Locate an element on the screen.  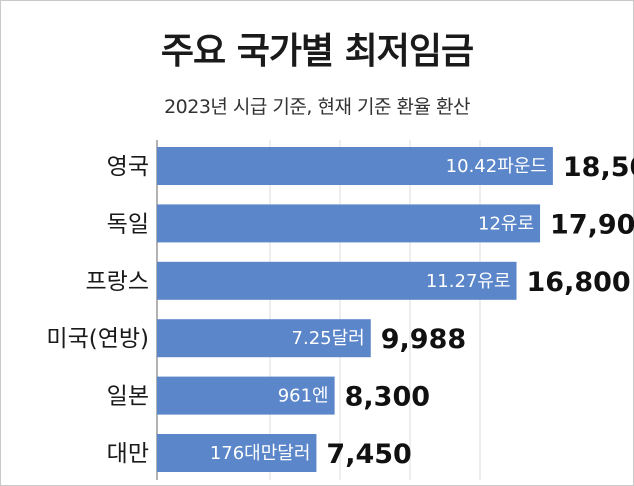
chart-subtitle: 2023년 시급 기준, 현재 기준 환율 환산 is located at coordinates (317, 107).